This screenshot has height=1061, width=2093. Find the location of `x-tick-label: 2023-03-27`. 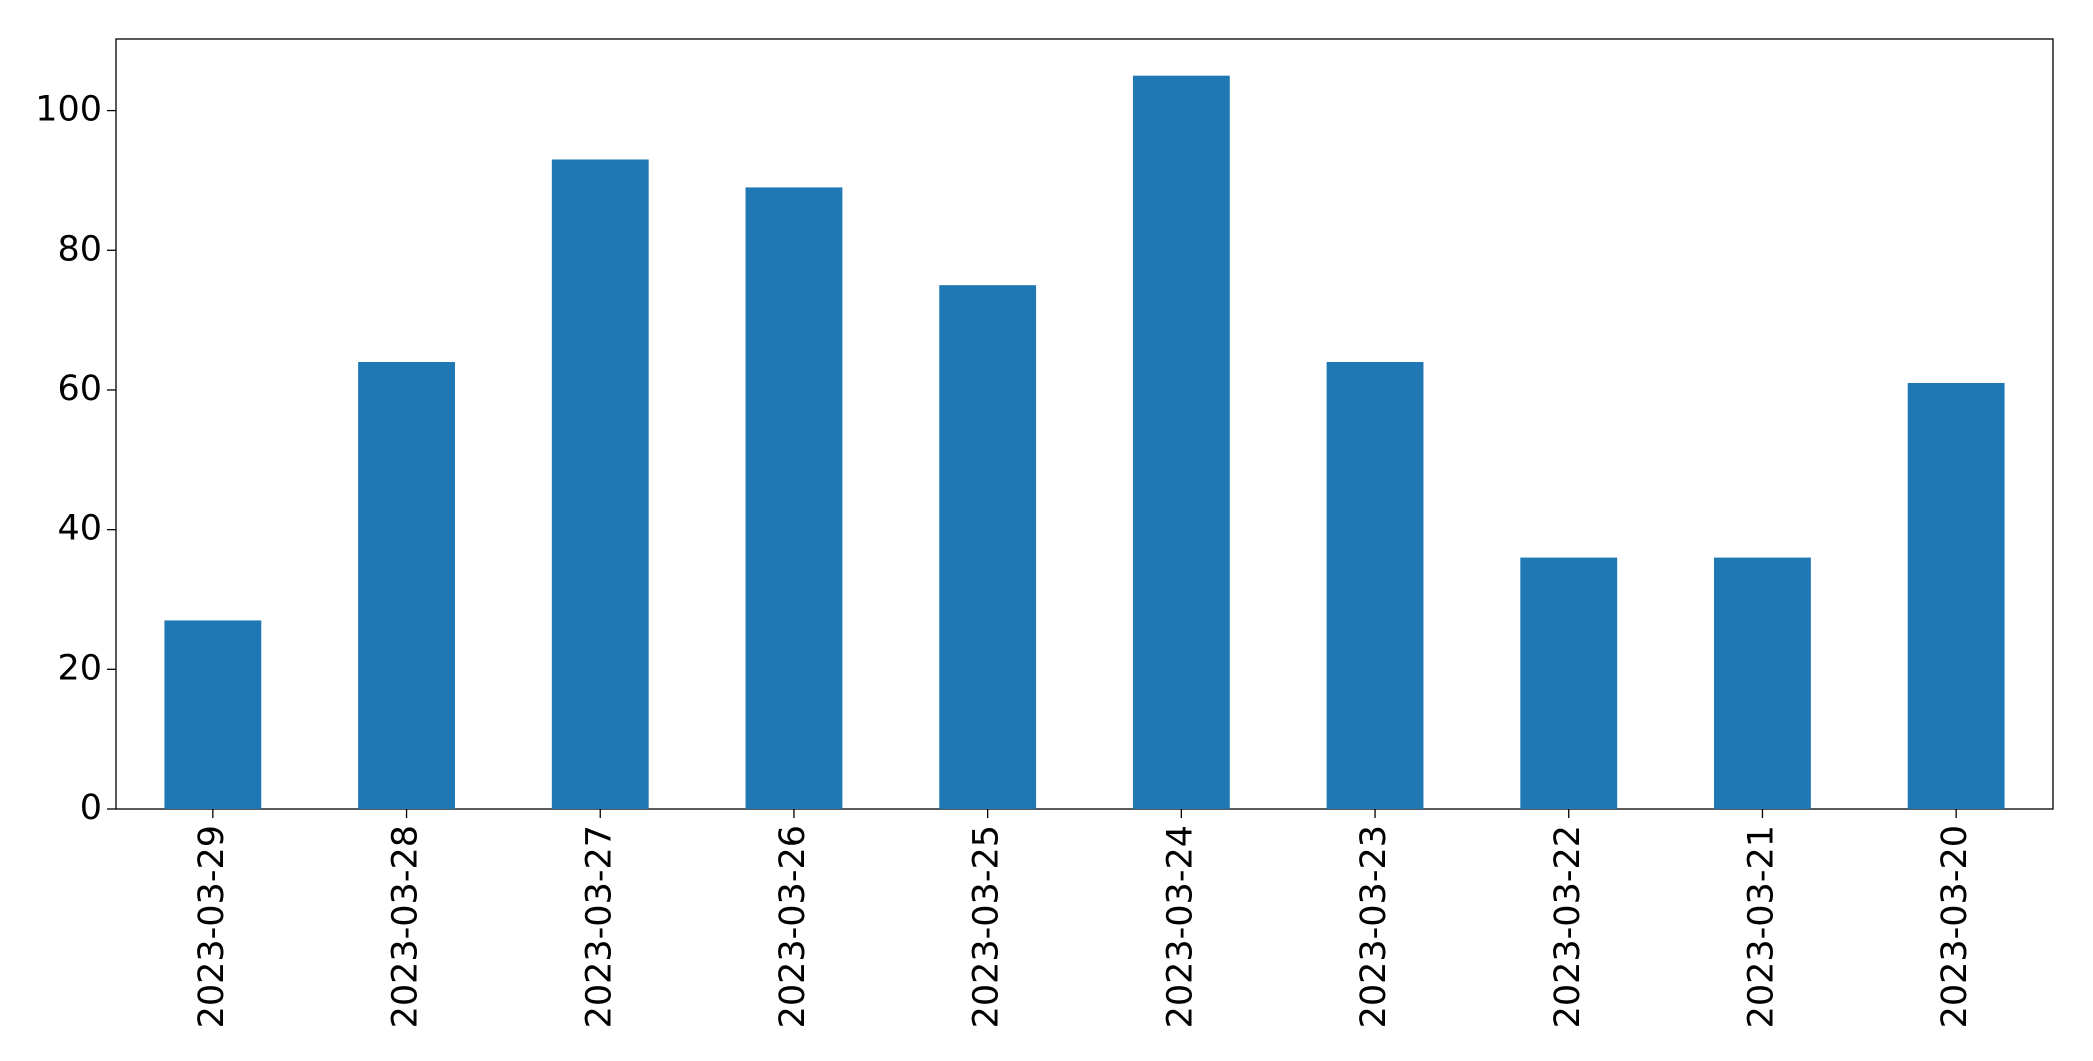

x-tick-label: 2023-03-27 is located at coordinates (599, 926).